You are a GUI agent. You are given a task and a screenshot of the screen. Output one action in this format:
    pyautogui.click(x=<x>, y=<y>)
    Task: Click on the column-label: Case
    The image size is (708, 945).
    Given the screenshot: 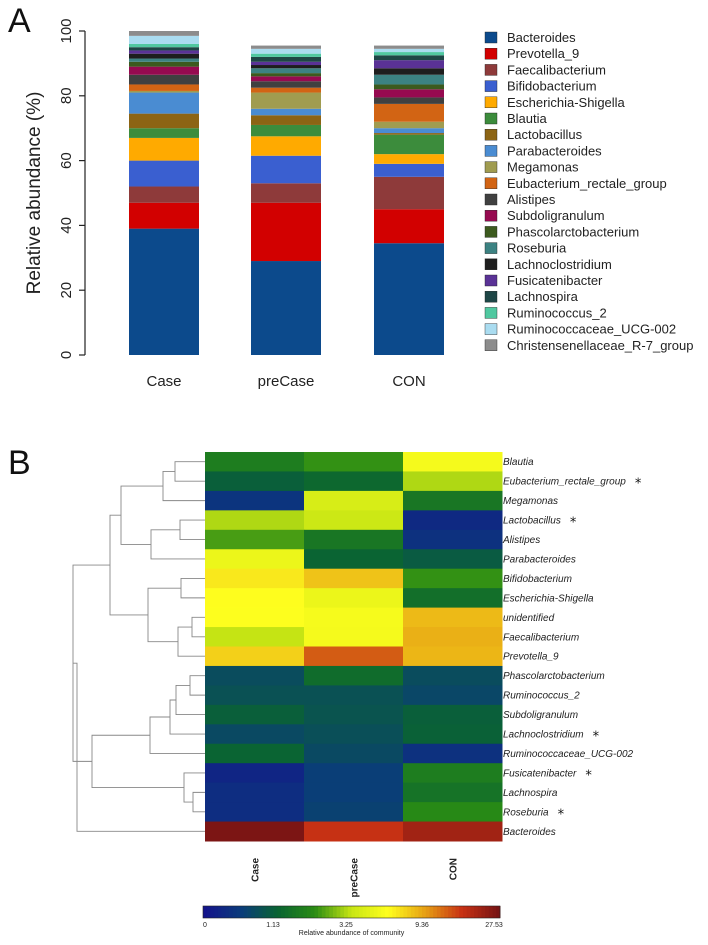 What is the action you would take?
    pyautogui.click(x=256, y=870)
    